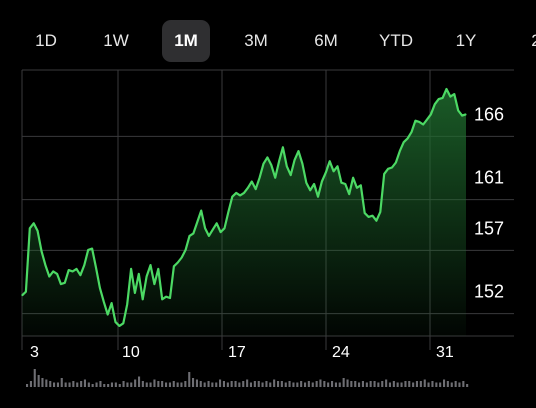  I want to click on range-tab-ytd: YTD, so click(396, 40).